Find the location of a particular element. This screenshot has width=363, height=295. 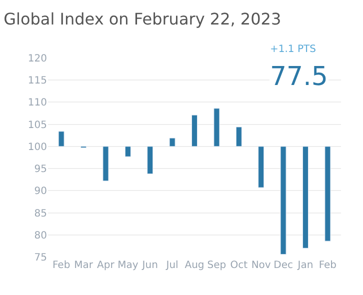

y-tick-label: 100 is located at coordinates (37, 147).